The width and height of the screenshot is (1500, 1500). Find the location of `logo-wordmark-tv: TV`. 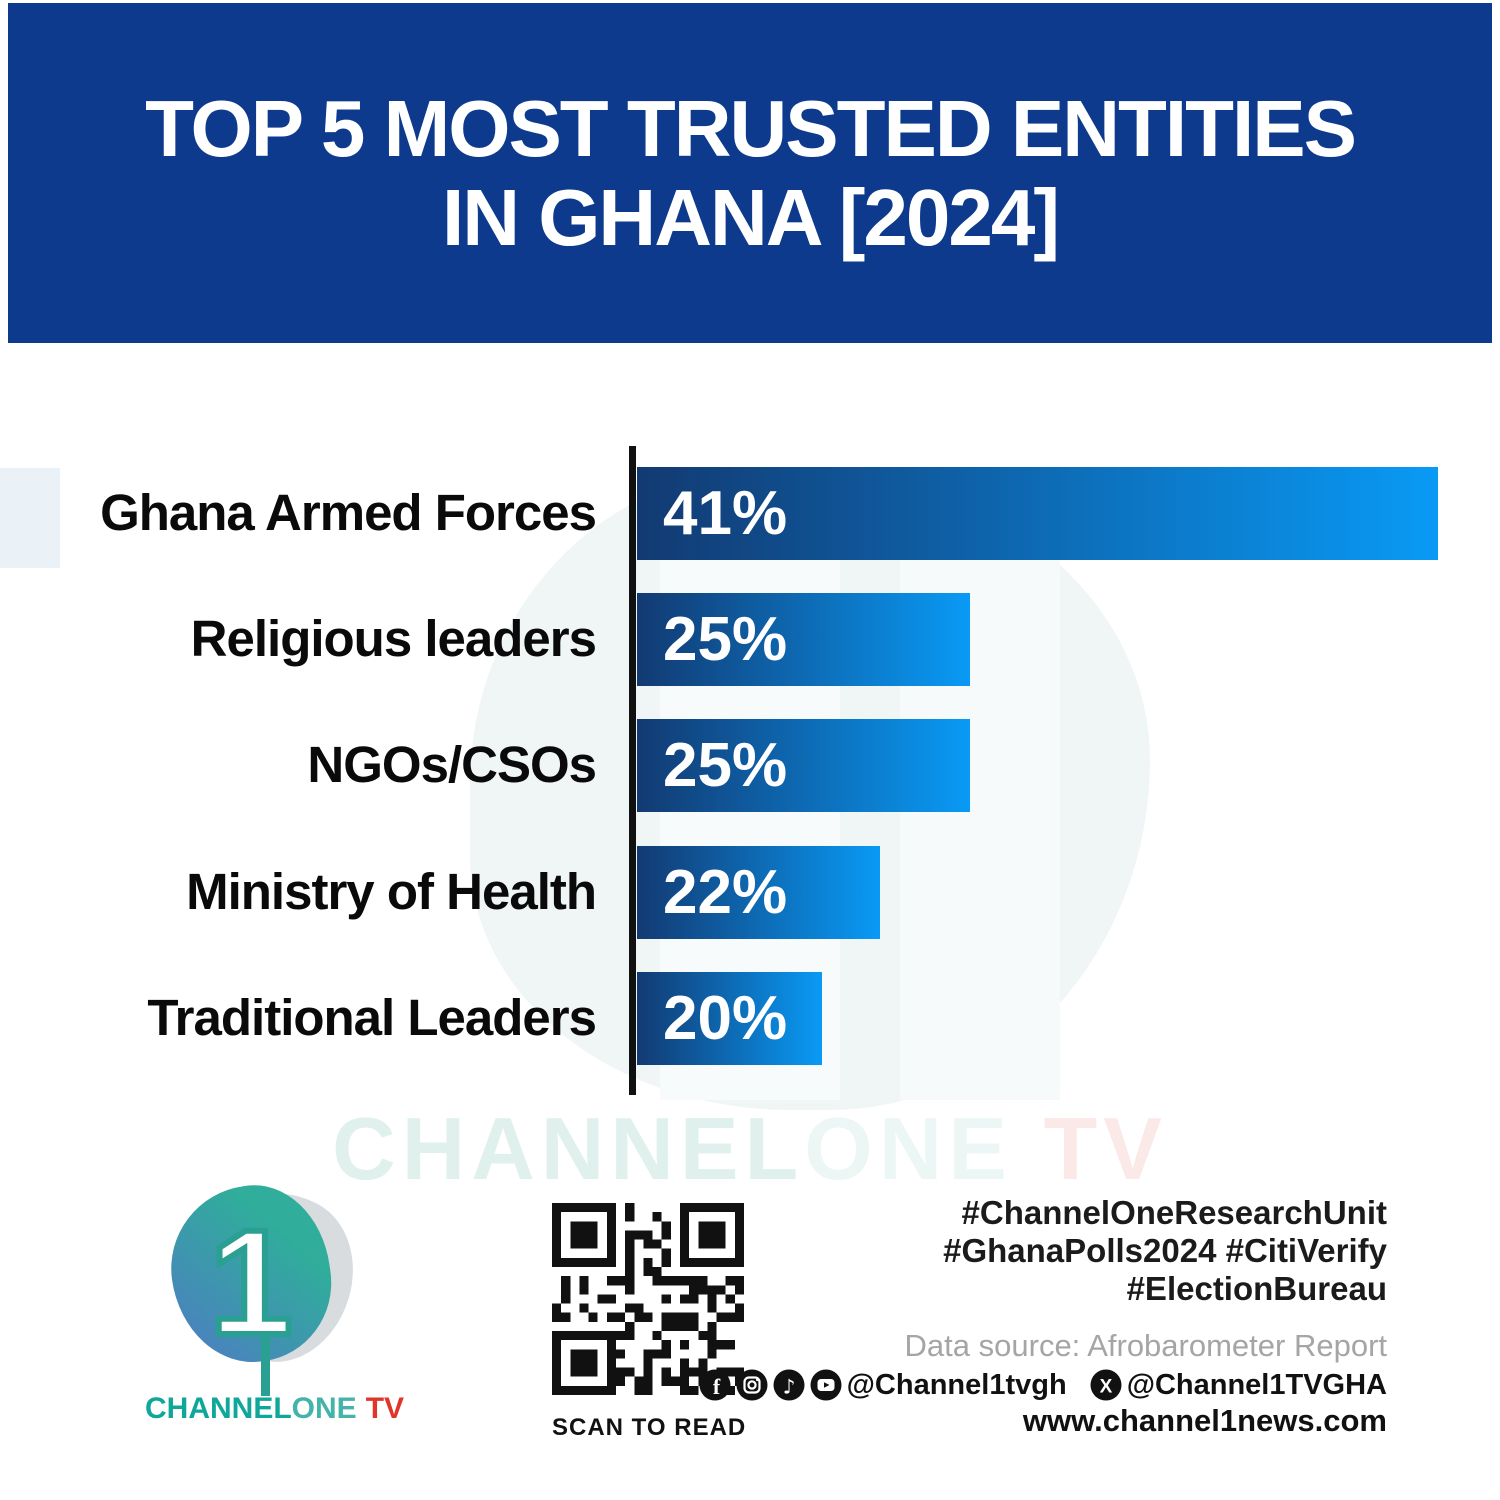

logo-wordmark-tv: TV is located at coordinates (385, 1408).